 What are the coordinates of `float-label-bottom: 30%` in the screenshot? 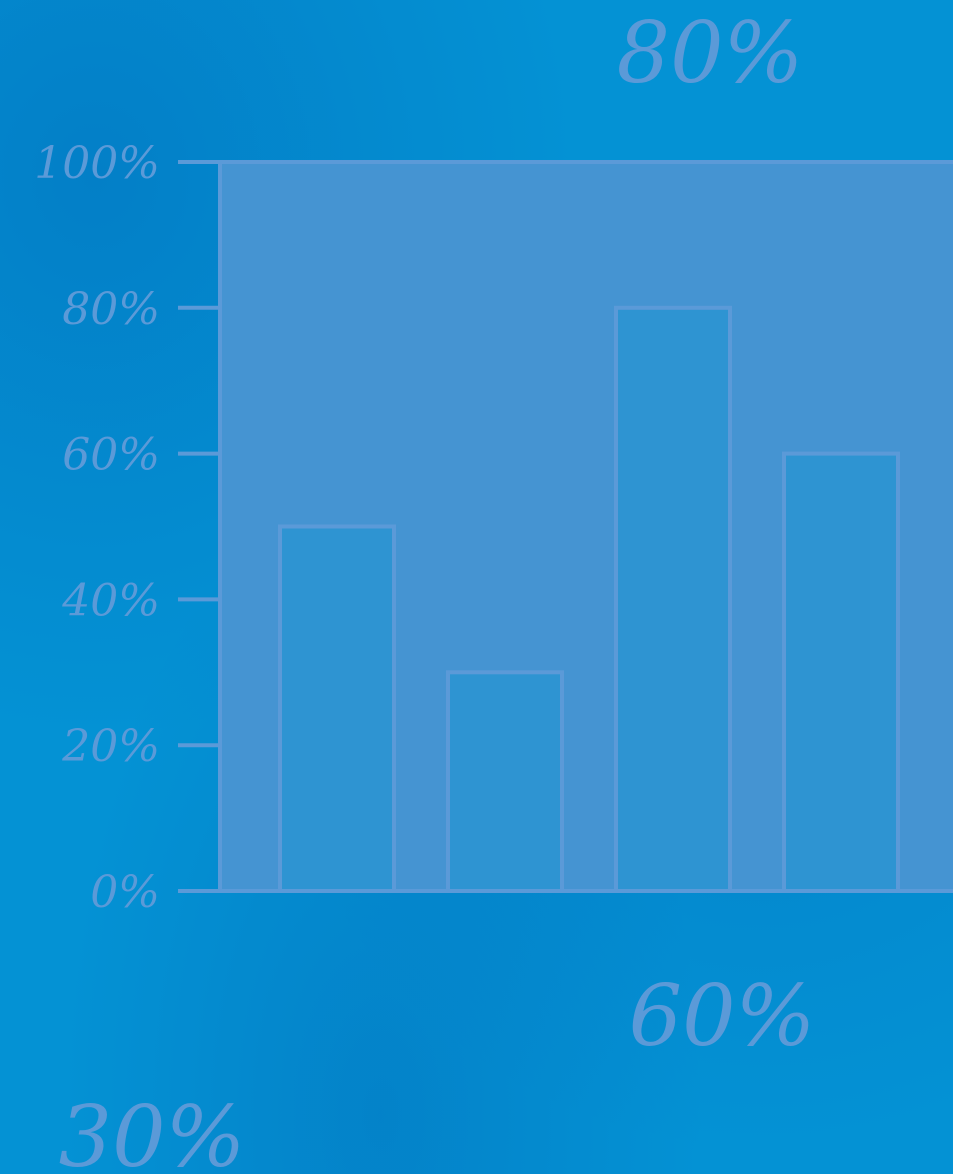 It's located at (152, 1131).